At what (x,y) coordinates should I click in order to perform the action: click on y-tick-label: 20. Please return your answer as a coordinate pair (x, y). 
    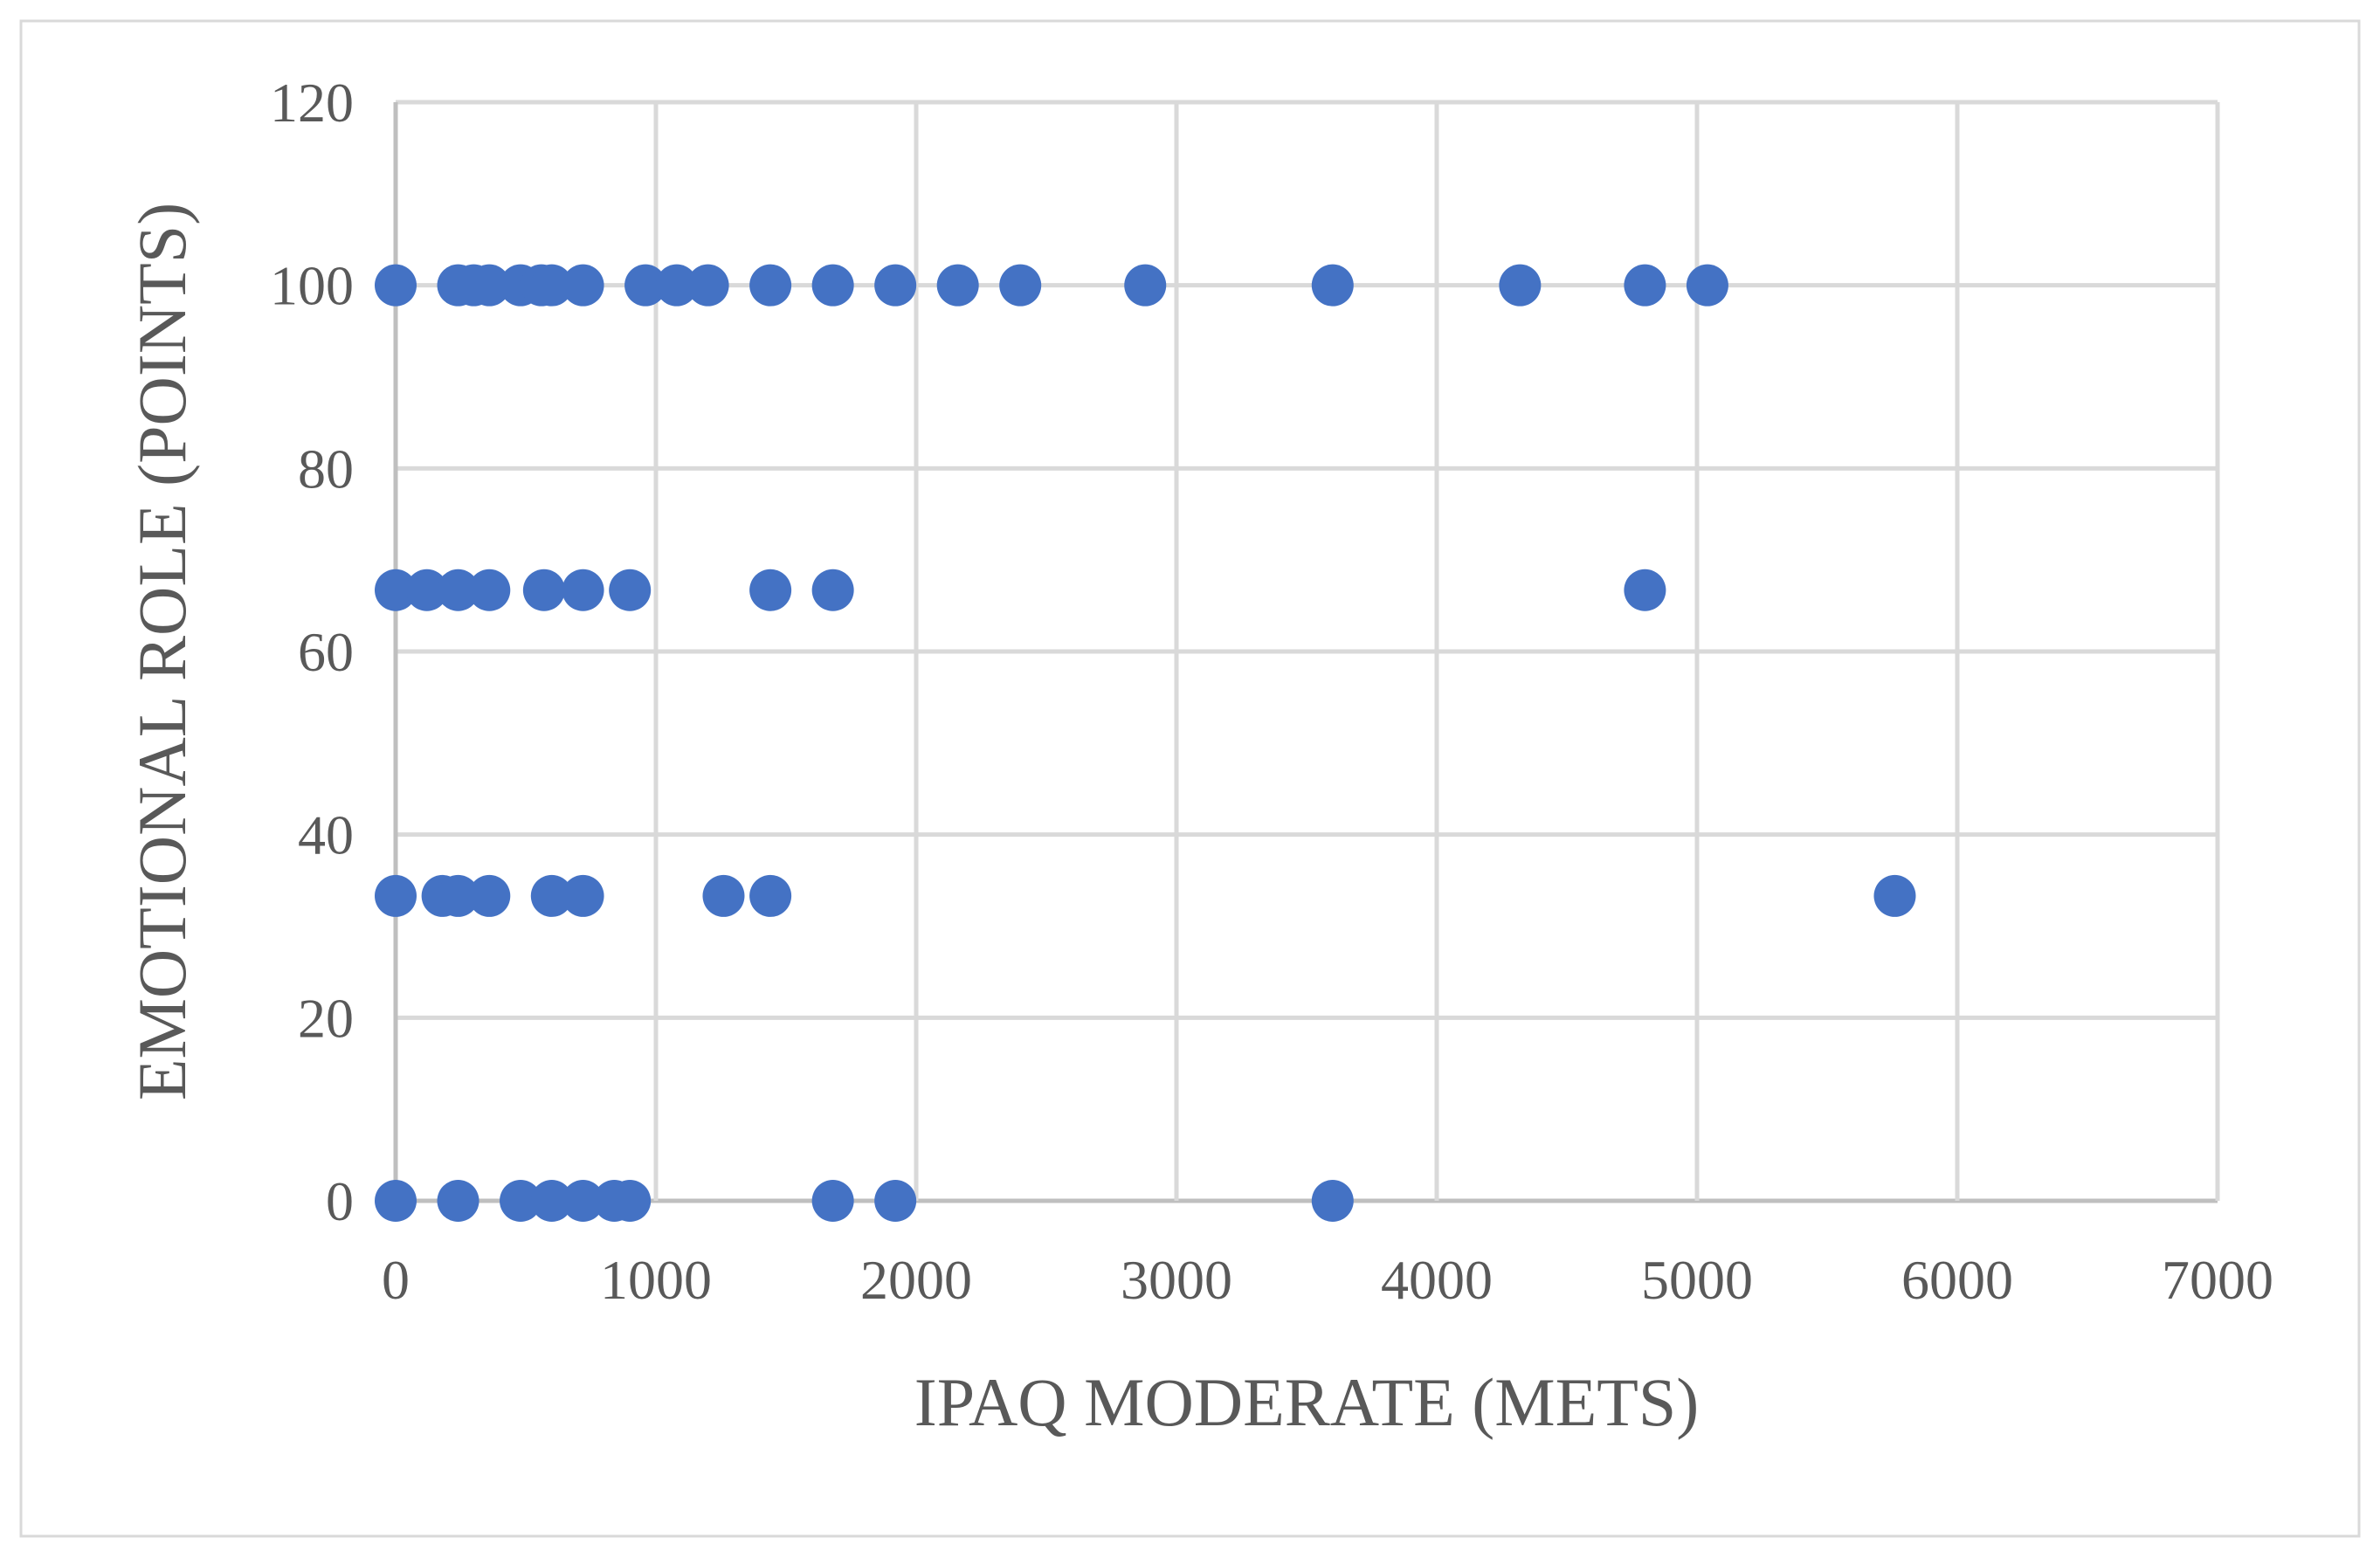
    Looking at the image, I should click on (326, 1018).